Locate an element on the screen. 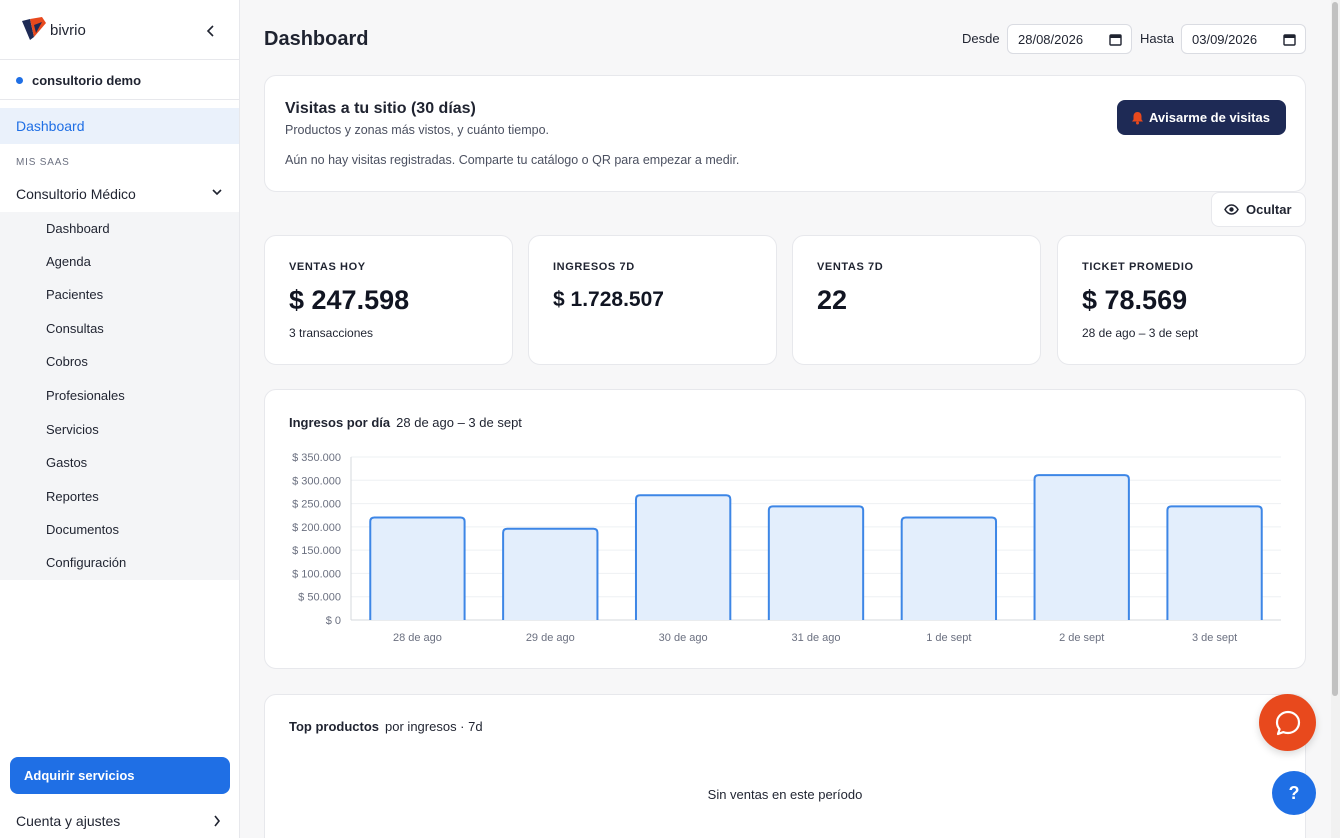 Image resolution: width=1340 pixels, height=838 pixels. chat-button is located at coordinates (1287, 722).